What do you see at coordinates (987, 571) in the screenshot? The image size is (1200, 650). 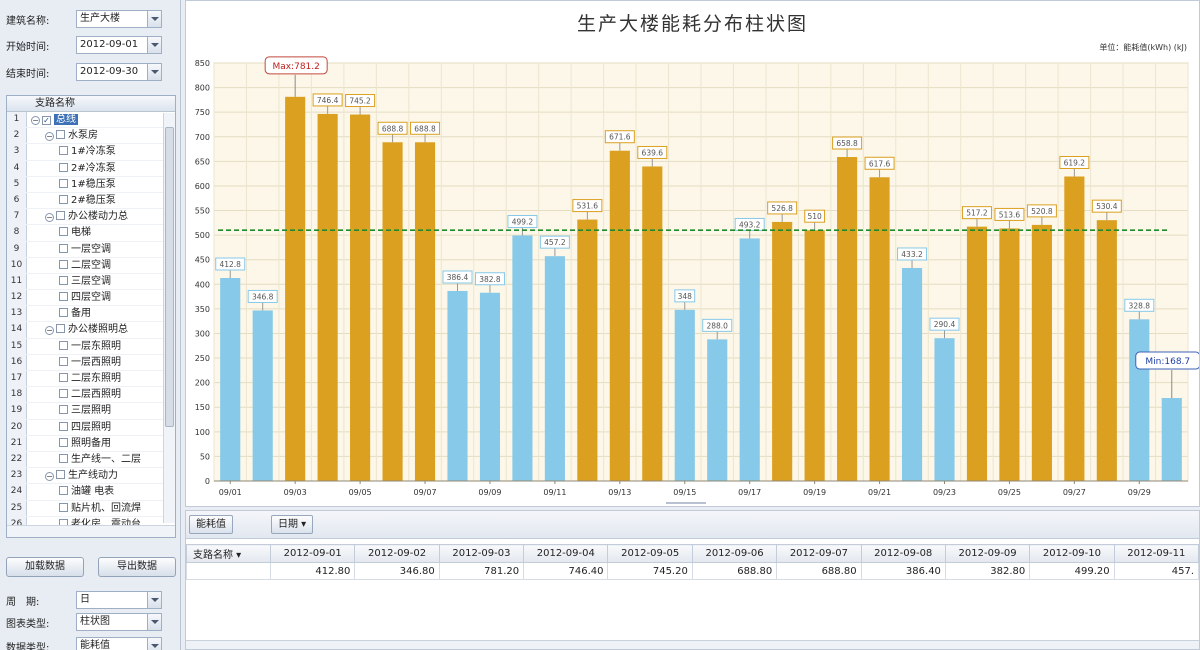 I see `value-cell: 382.80` at bounding box center [987, 571].